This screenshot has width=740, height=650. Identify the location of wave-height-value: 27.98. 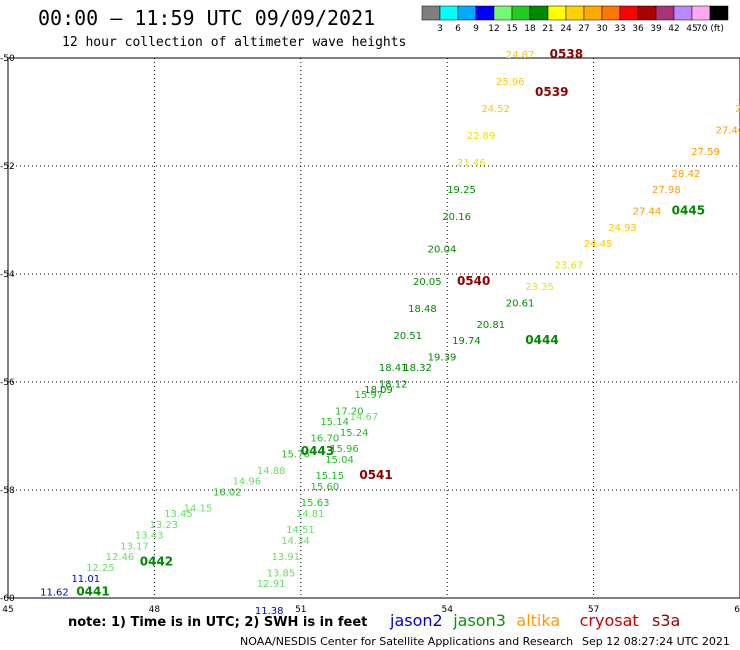
(666, 190).